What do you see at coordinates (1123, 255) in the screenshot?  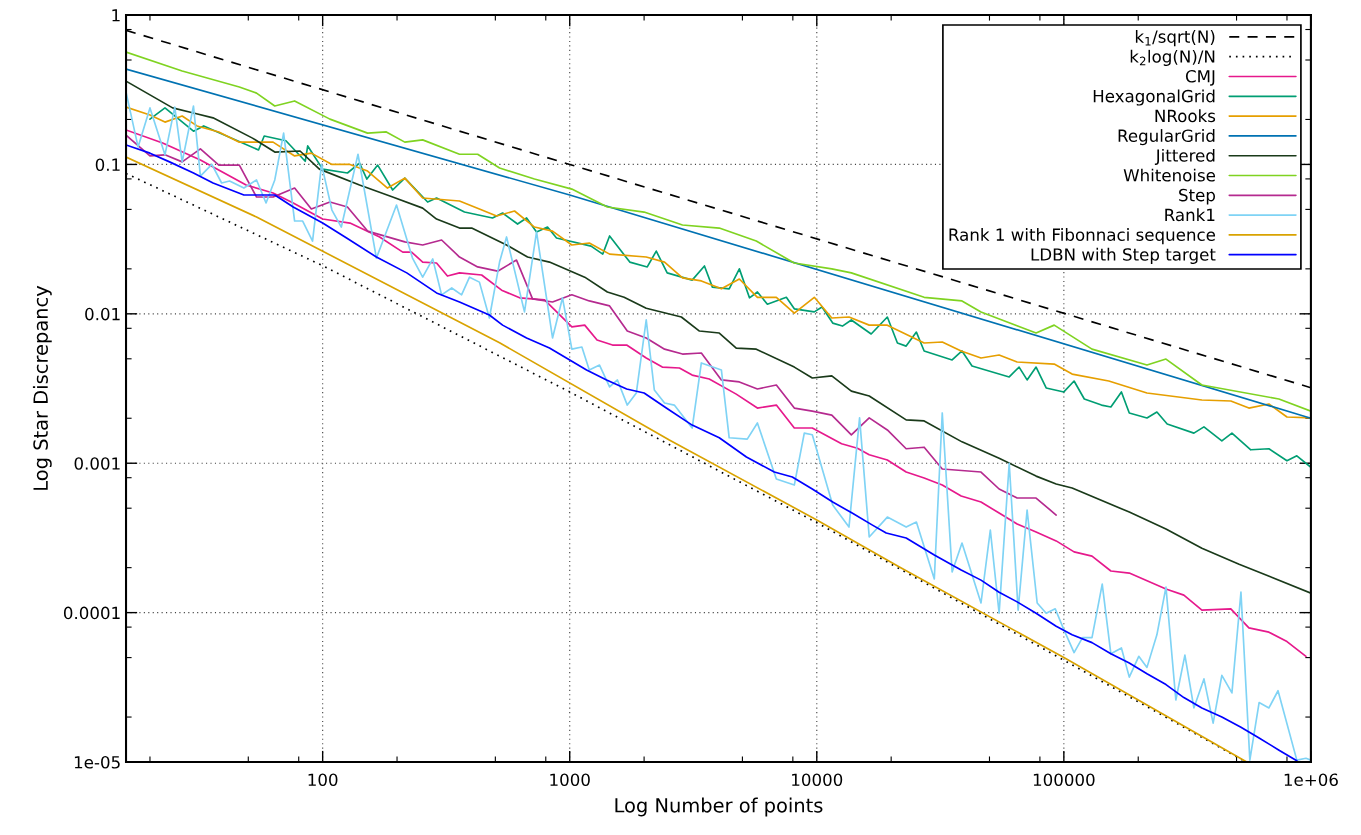 I see `legend-label: LDBN with Step target` at bounding box center [1123, 255].